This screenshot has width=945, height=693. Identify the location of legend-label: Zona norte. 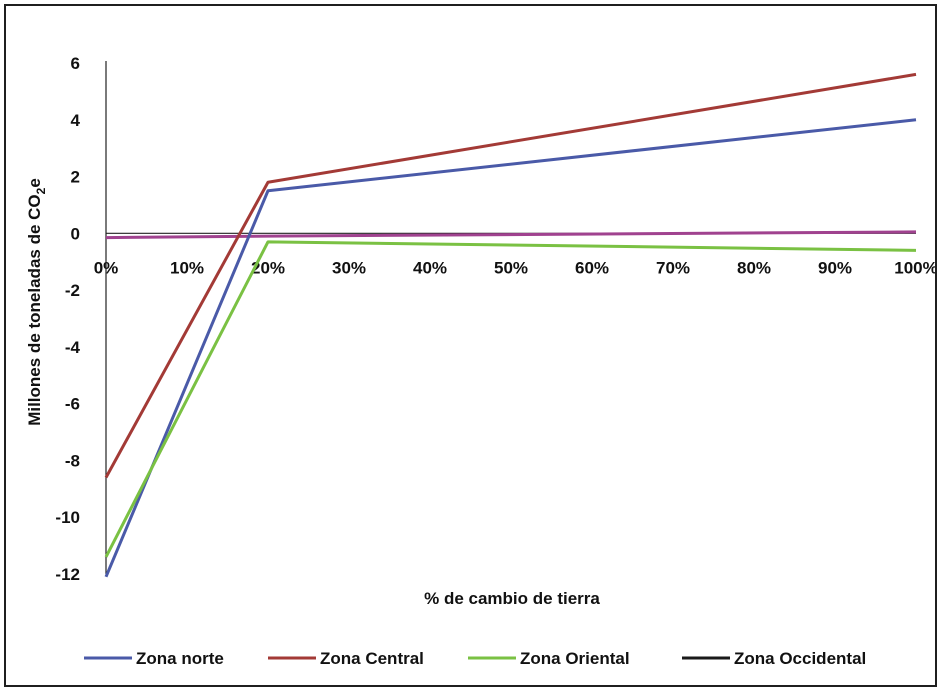
(180, 658).